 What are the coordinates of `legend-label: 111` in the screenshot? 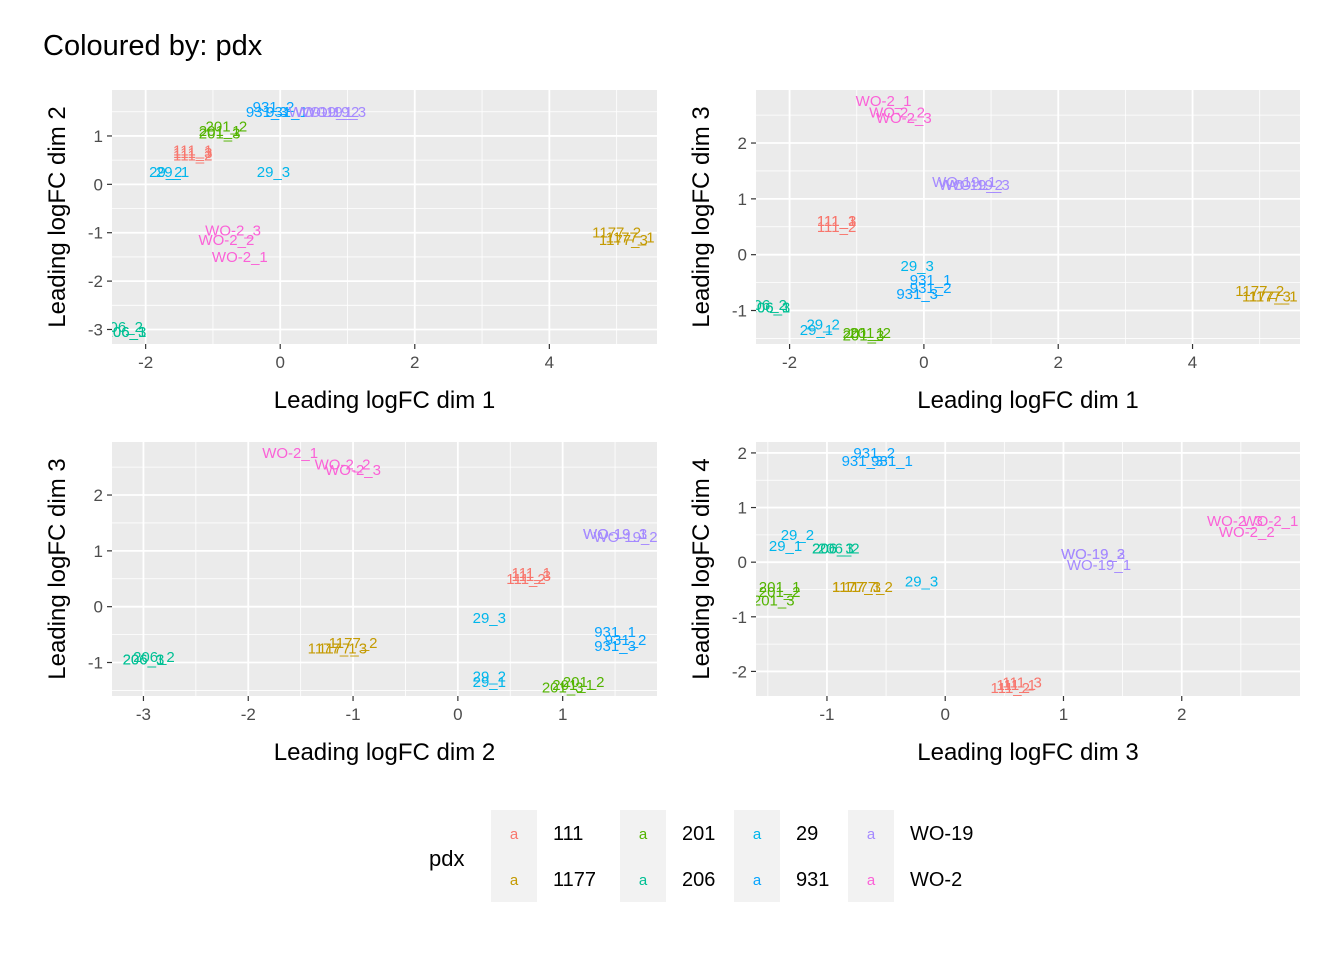 It's located at (568, 834).